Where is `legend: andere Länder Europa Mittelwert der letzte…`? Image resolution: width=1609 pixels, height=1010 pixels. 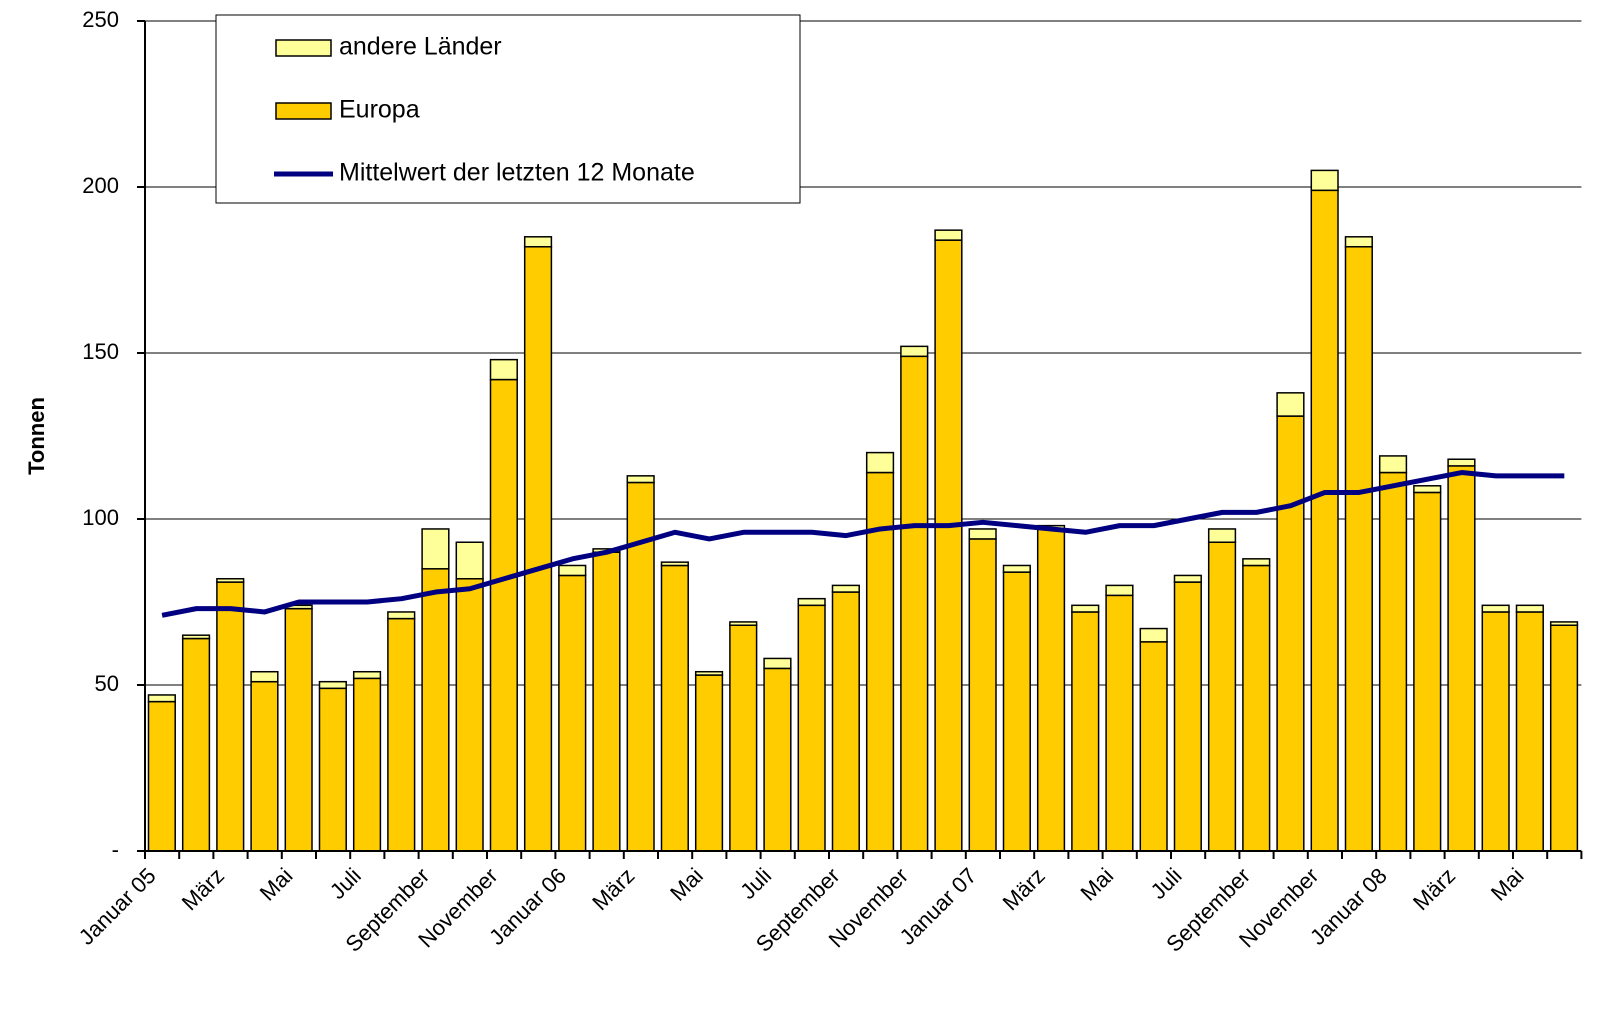 legend: andere Länder Europa Mittelwert der letzte… is located at coordinates (508, 109).